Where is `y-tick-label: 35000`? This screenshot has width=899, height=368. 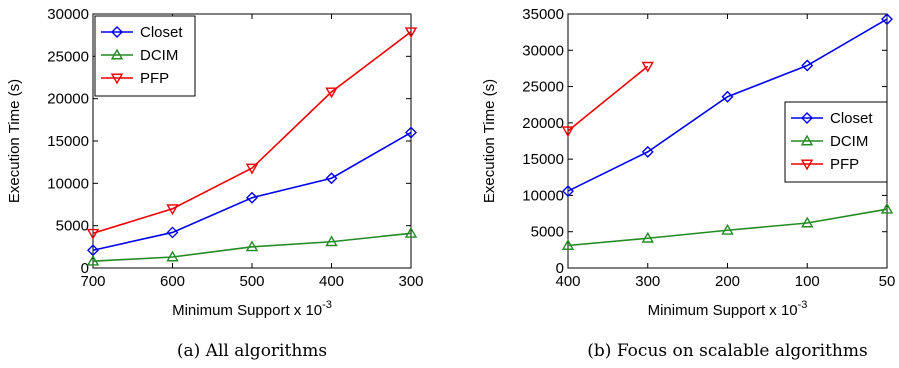
y-tick-label: 35000 is located at coordinates (543, 14).